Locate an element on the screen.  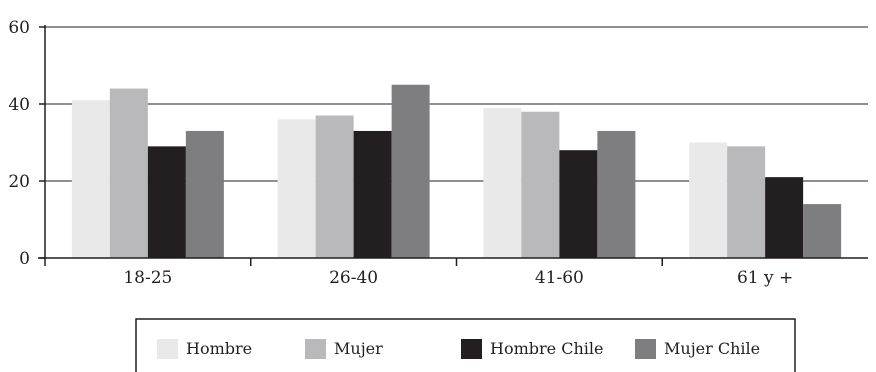
legend-box is located at coordinates (465, 345).